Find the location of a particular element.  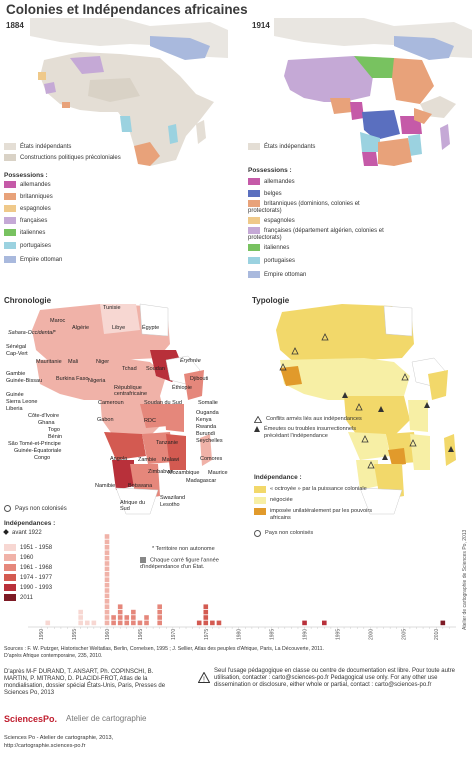

lbl-egypte: Égypte is located at coordinates (151, 328).